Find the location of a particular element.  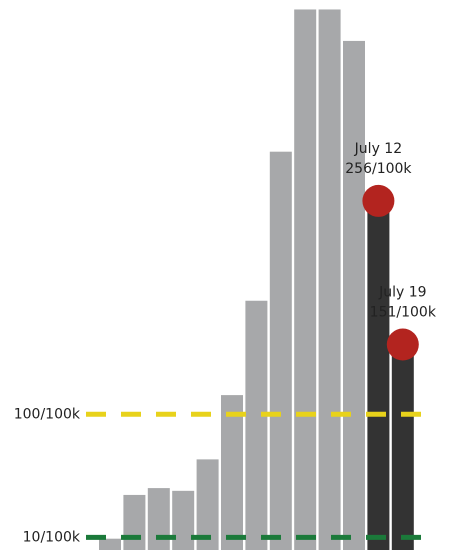

annotation-value: 151/100k is located at coordinates (403, 313).